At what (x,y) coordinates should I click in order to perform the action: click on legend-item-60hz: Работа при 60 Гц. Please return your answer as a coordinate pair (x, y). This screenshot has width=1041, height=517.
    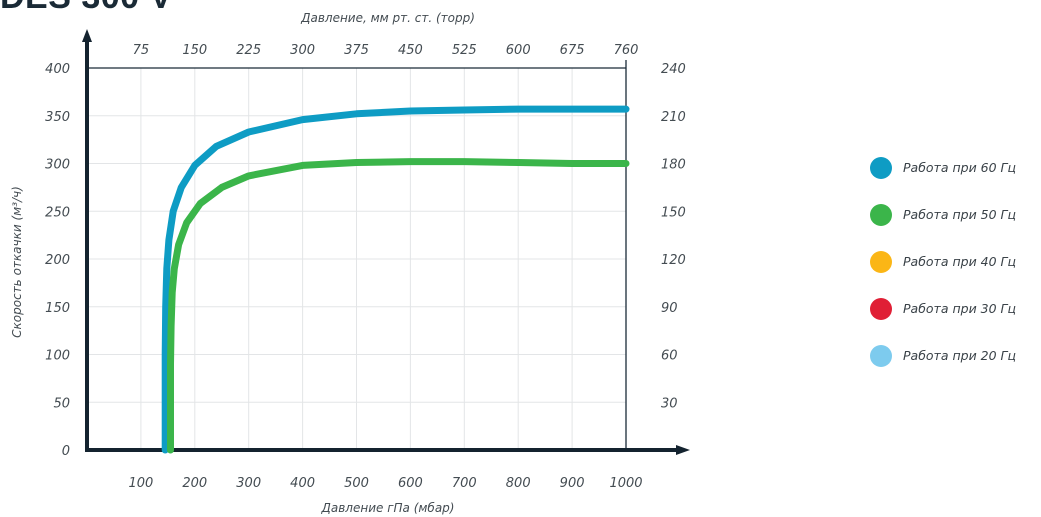
    Looking at the image, I should click on (943, 167).